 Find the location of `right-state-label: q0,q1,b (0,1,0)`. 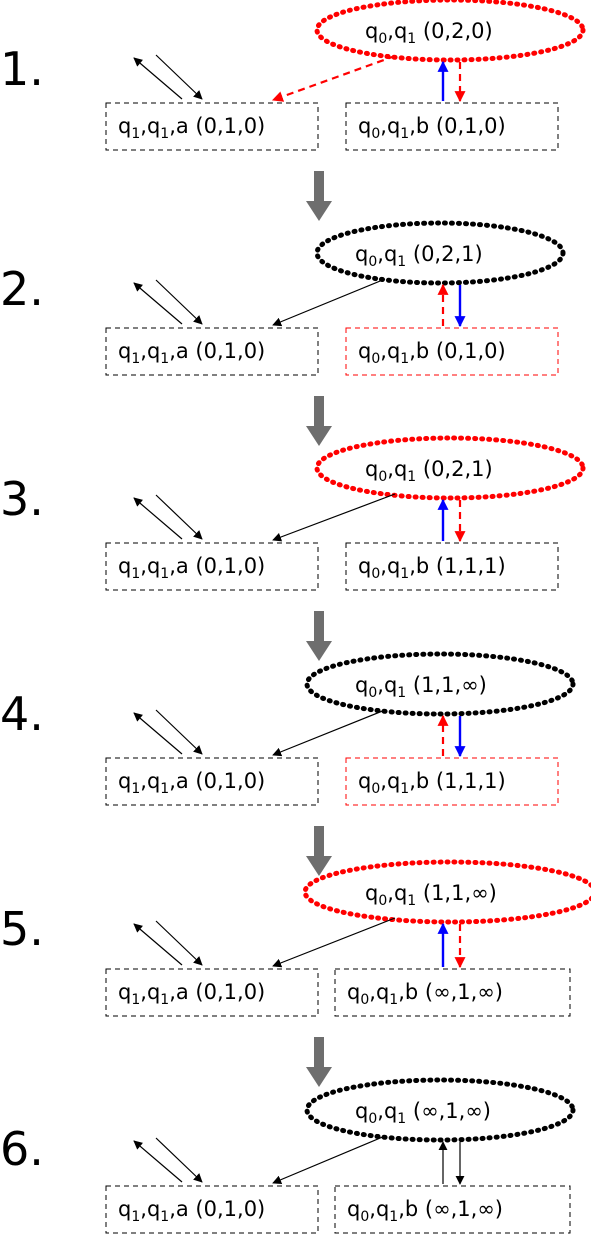

right-state-label: q0,q1,b (0,1,0) is located at coordinates (432, 128).